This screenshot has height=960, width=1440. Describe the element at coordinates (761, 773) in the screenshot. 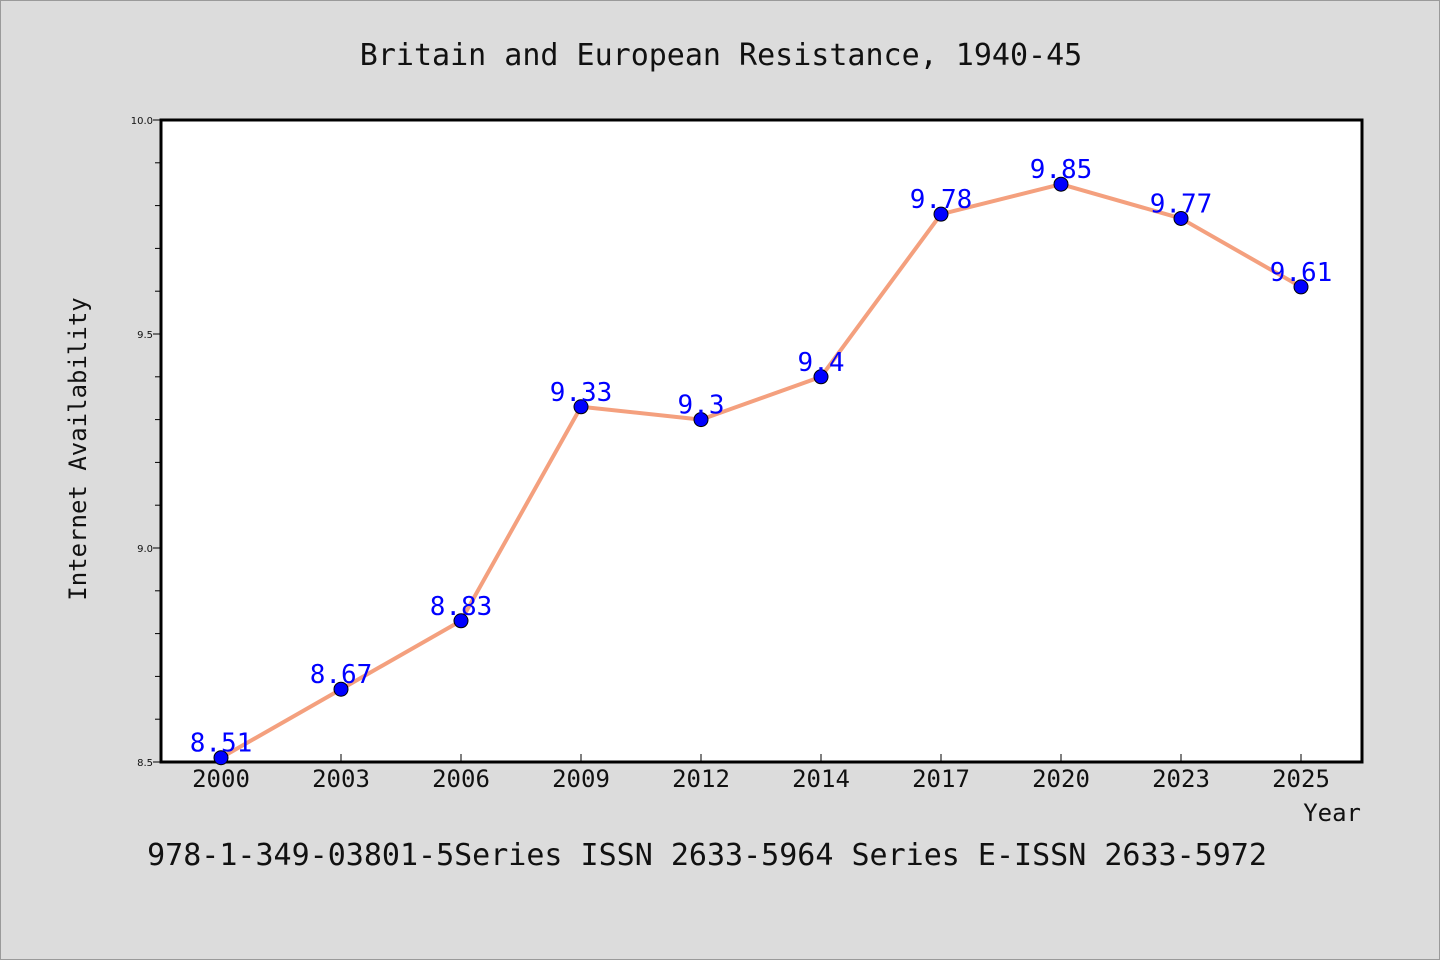

I see `x-axis: 2000 2003 2006 2009 2012 2014 2017 2020 2023 2025` at that location.